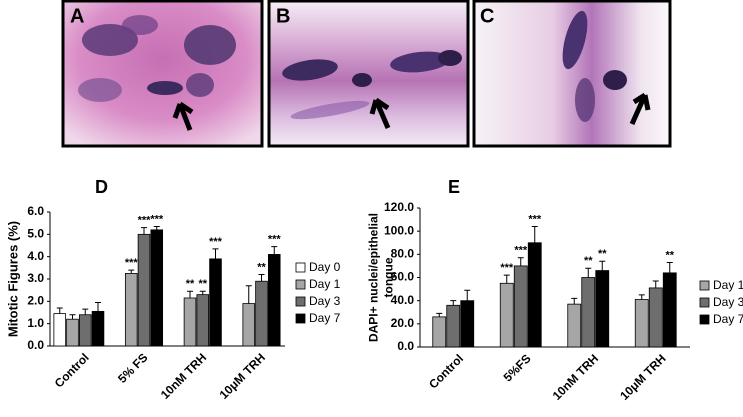 Image resolution: width=743 pixels, height=417 pixels. What do you see at coordinates (403, 277) in the screenshot?
I see `y-tick-label: 60.0` at bounding box center [403, 277].